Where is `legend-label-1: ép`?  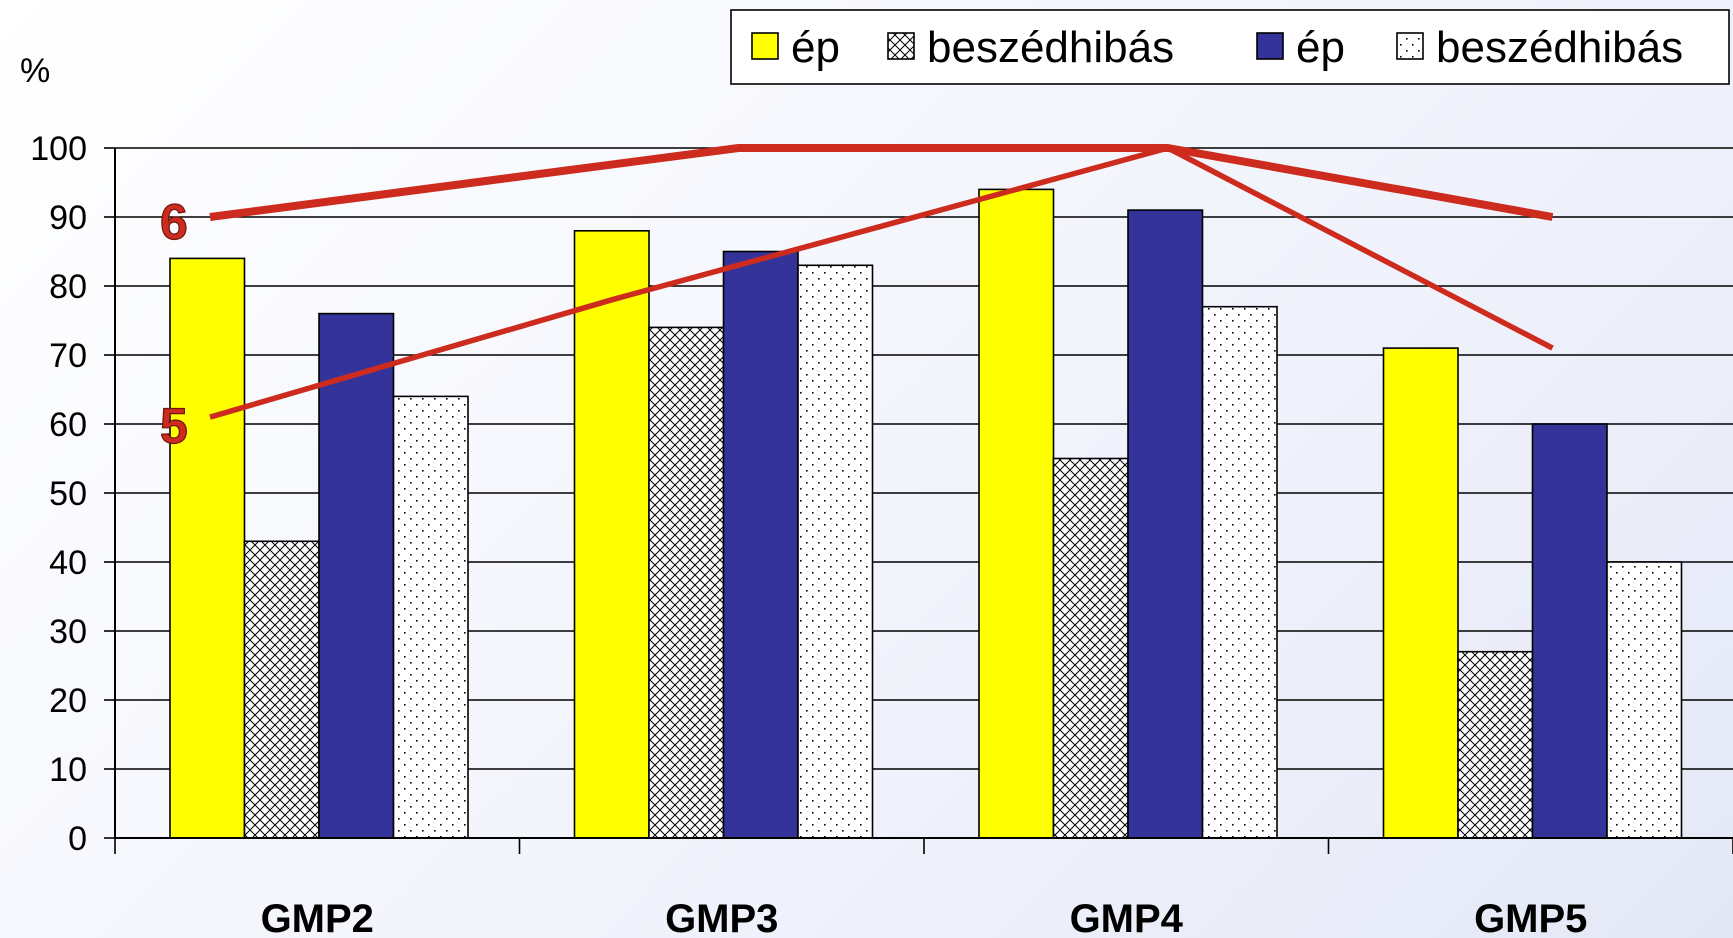
legend-label-1: ép is located at coordinates (815, 47).